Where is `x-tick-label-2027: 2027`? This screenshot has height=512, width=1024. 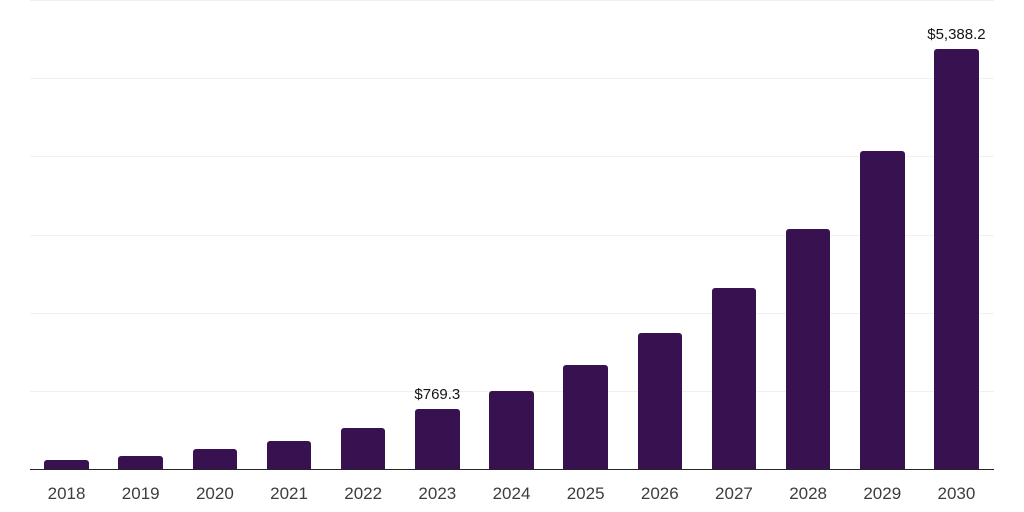
x-tick-label-2027: 2027 is located at coordinates (734, 493).